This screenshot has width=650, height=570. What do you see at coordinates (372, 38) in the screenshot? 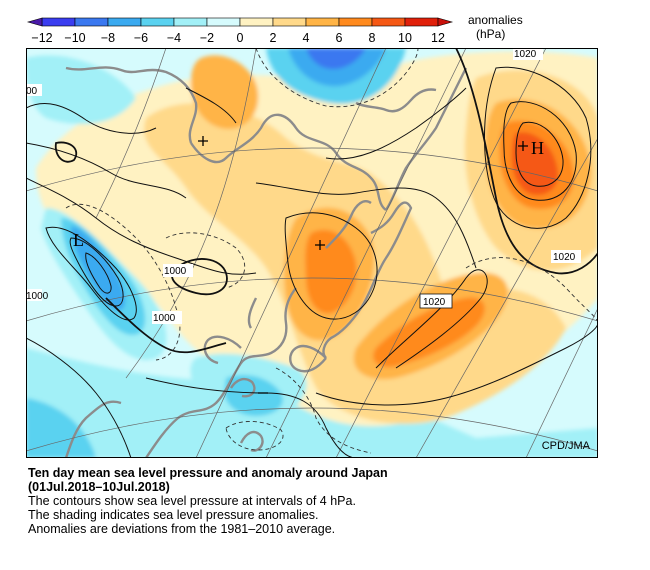
I see `colorbar-tick-label: 8` at bounding box center [372, 38].